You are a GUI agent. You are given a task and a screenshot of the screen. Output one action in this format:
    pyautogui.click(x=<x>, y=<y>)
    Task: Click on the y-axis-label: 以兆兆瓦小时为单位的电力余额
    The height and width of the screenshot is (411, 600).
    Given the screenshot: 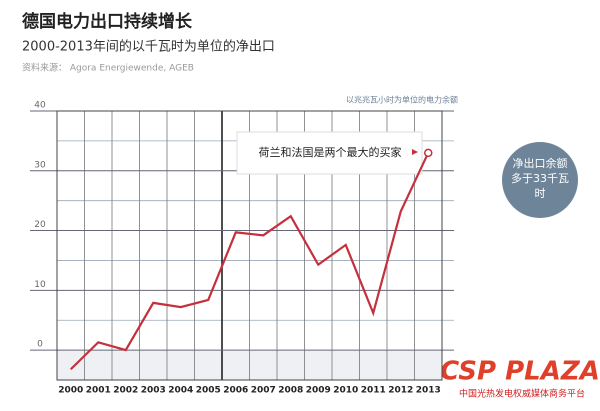 What is the action you would take?
    pyautogui.click(x=402, y=100)
    